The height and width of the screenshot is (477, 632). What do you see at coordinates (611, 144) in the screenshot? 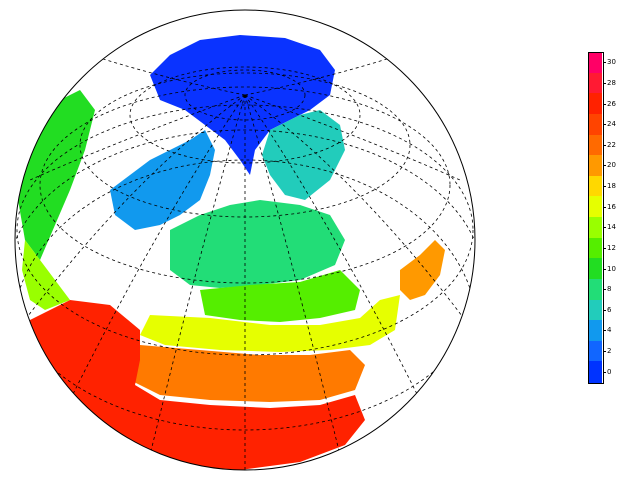
I see `colorbar-tick-label: 22` at bounding box center [611, 144].